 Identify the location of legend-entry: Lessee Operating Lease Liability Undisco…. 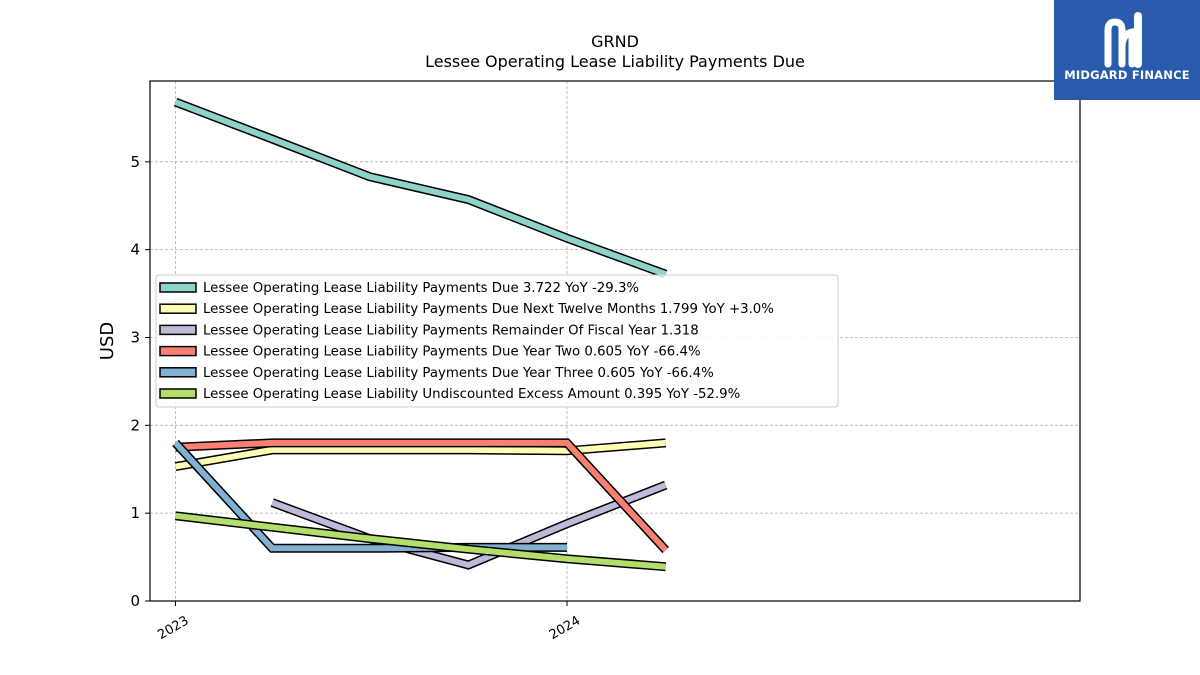
(471, 394).